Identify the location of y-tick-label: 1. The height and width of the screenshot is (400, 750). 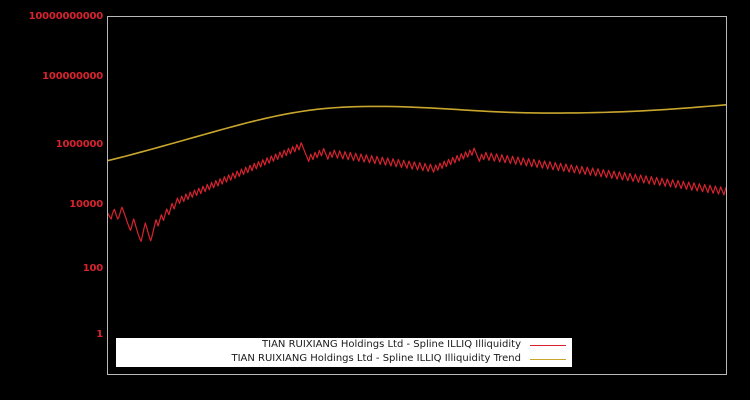
(99, 334).